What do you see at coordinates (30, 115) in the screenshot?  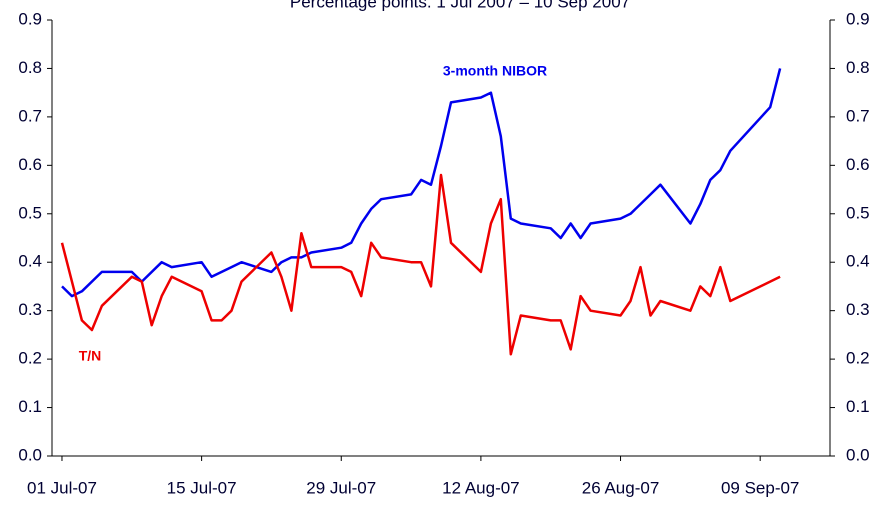 I see `y-tick-label: 0.7` at bounding box center [30, 115].